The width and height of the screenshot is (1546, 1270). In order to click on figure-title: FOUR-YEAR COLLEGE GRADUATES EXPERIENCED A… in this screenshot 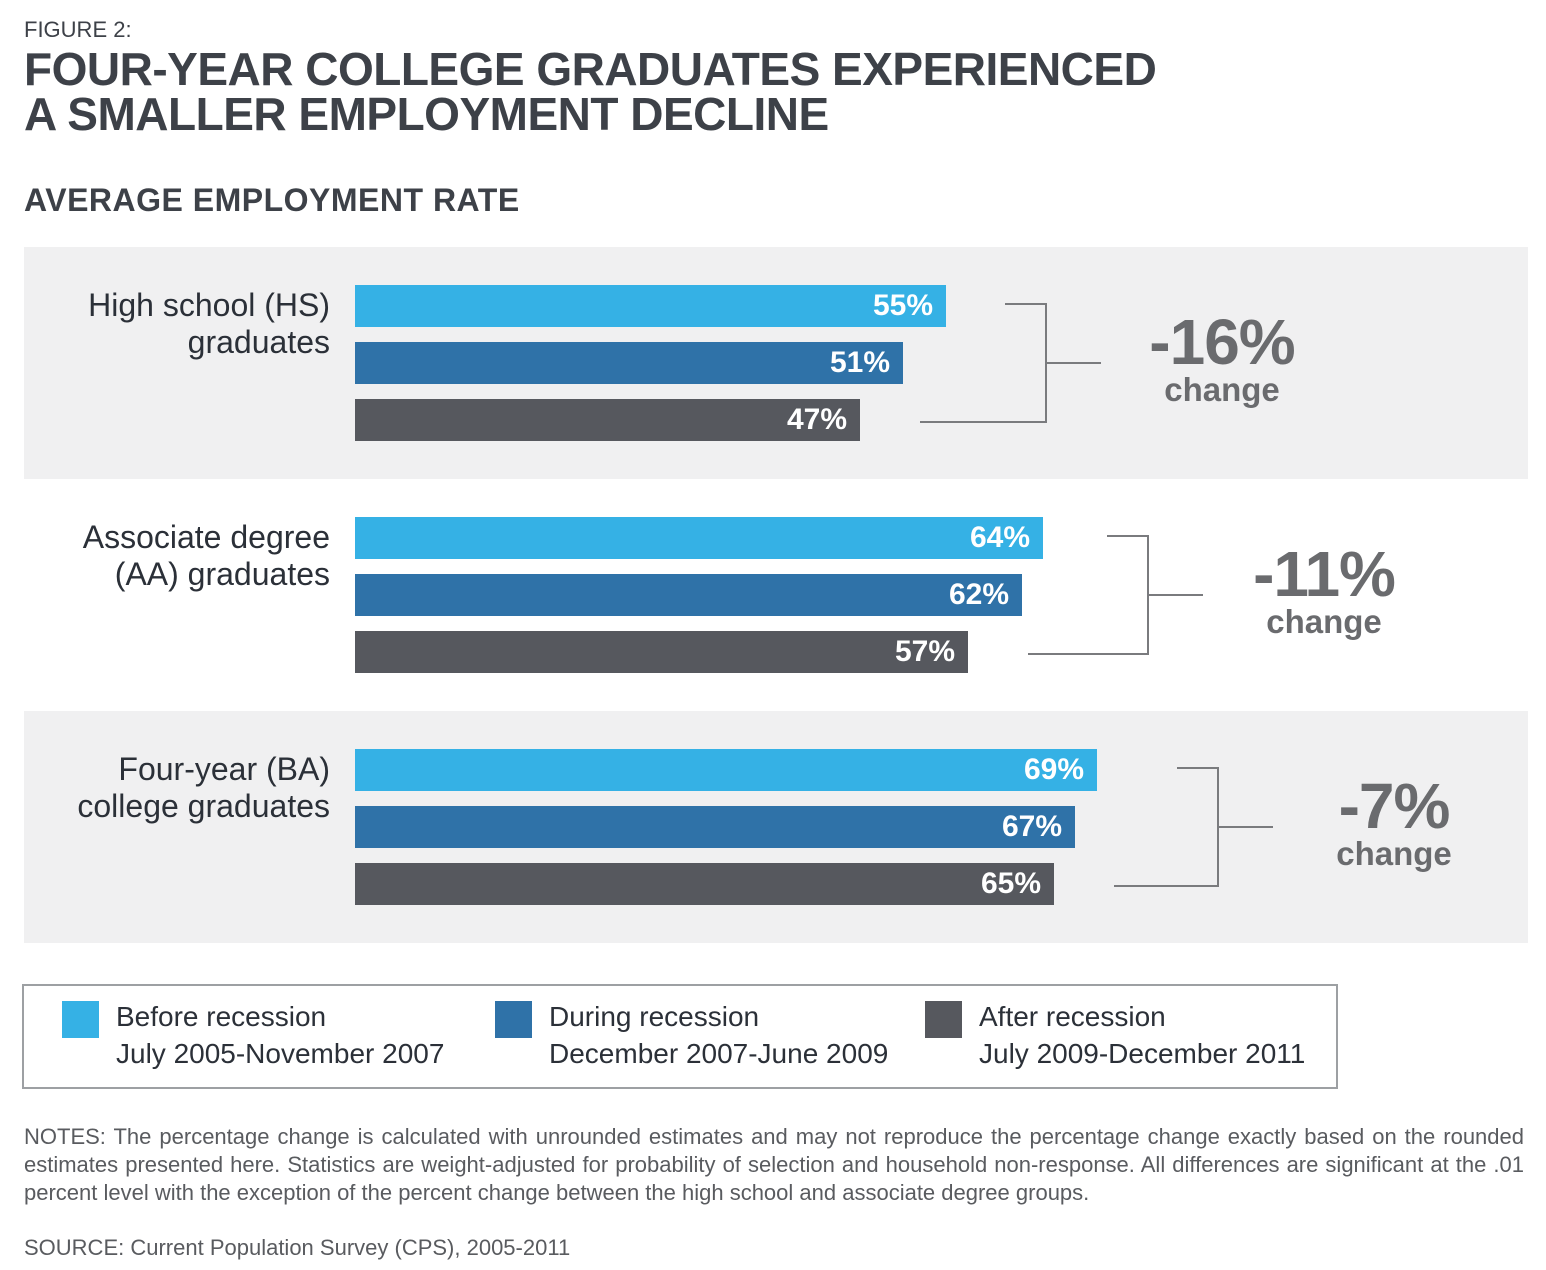, I will do `click(773, 93)`.